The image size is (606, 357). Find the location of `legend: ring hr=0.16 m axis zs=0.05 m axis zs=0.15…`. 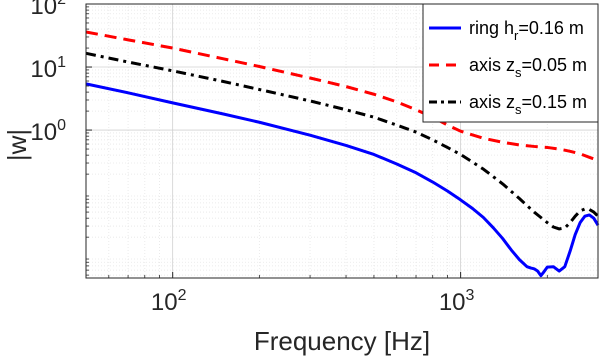

legend: ring hr=0.16 m axis zs=0.05 m axis zs=0.15… is located at coordinates (510, 63).